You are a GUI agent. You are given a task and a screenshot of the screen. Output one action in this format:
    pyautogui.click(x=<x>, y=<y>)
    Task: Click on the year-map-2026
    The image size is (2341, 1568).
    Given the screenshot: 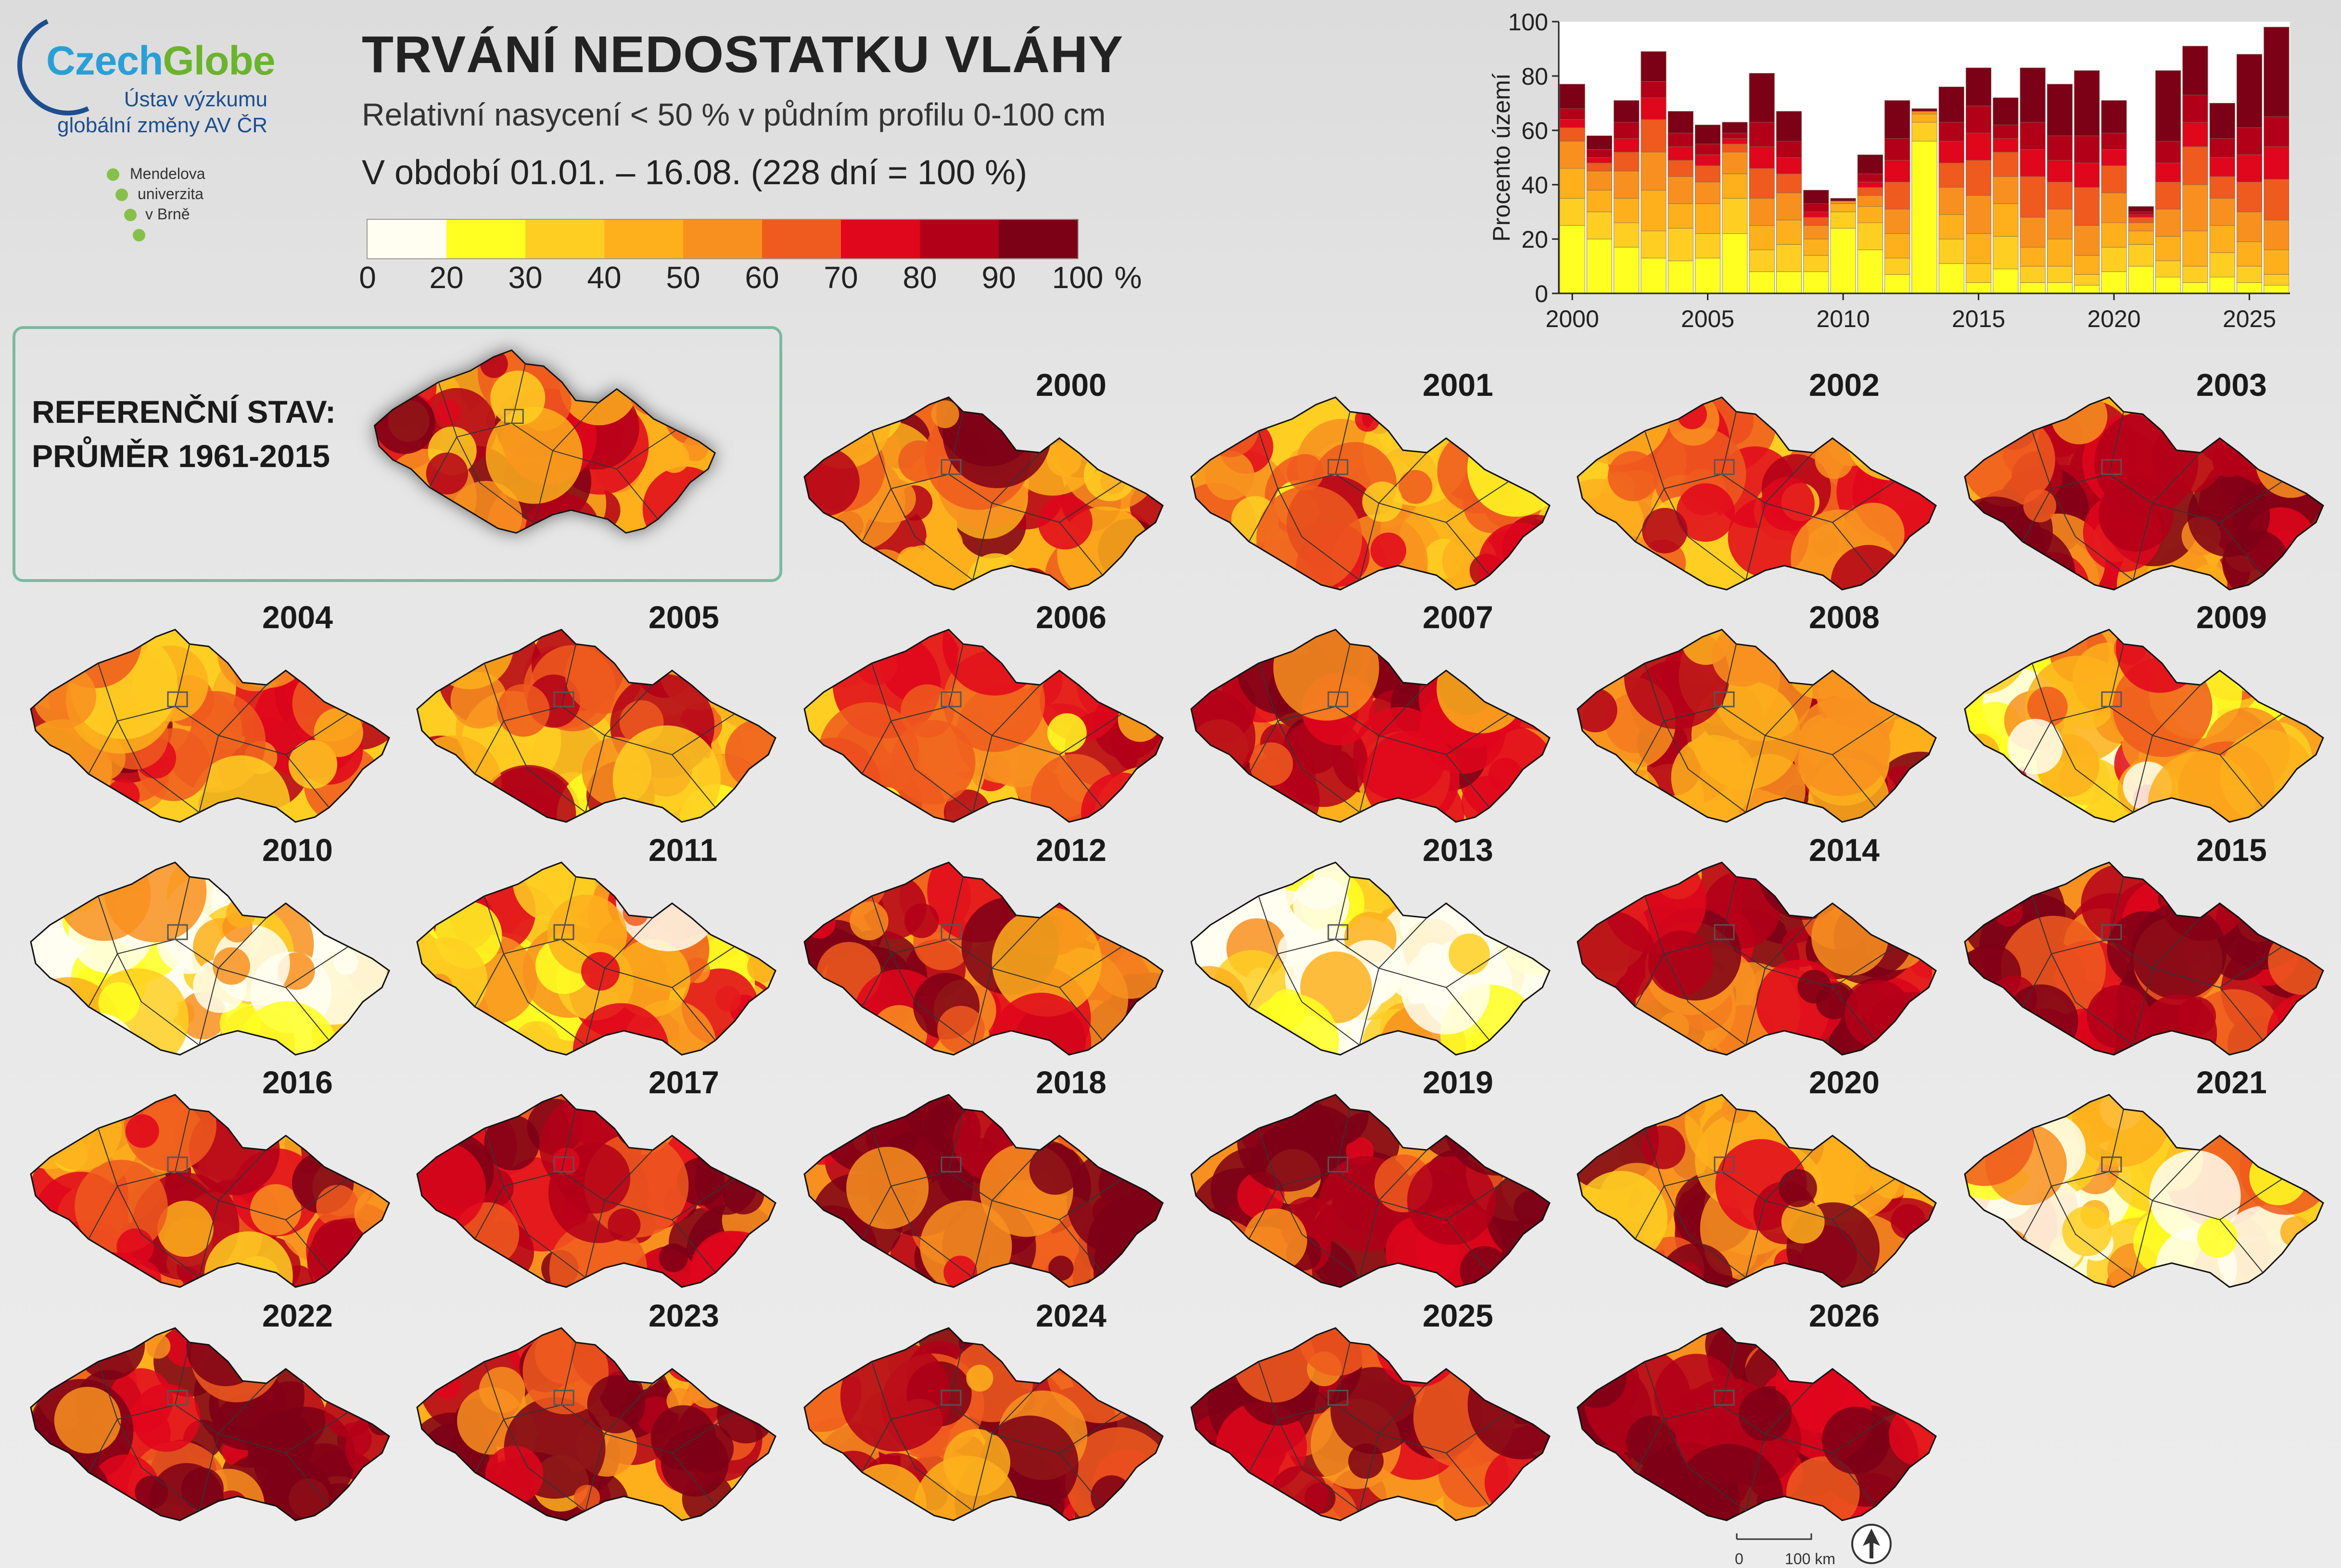 What is the action you would take?
    pyautogui.click(x=1757, y=1424)
    